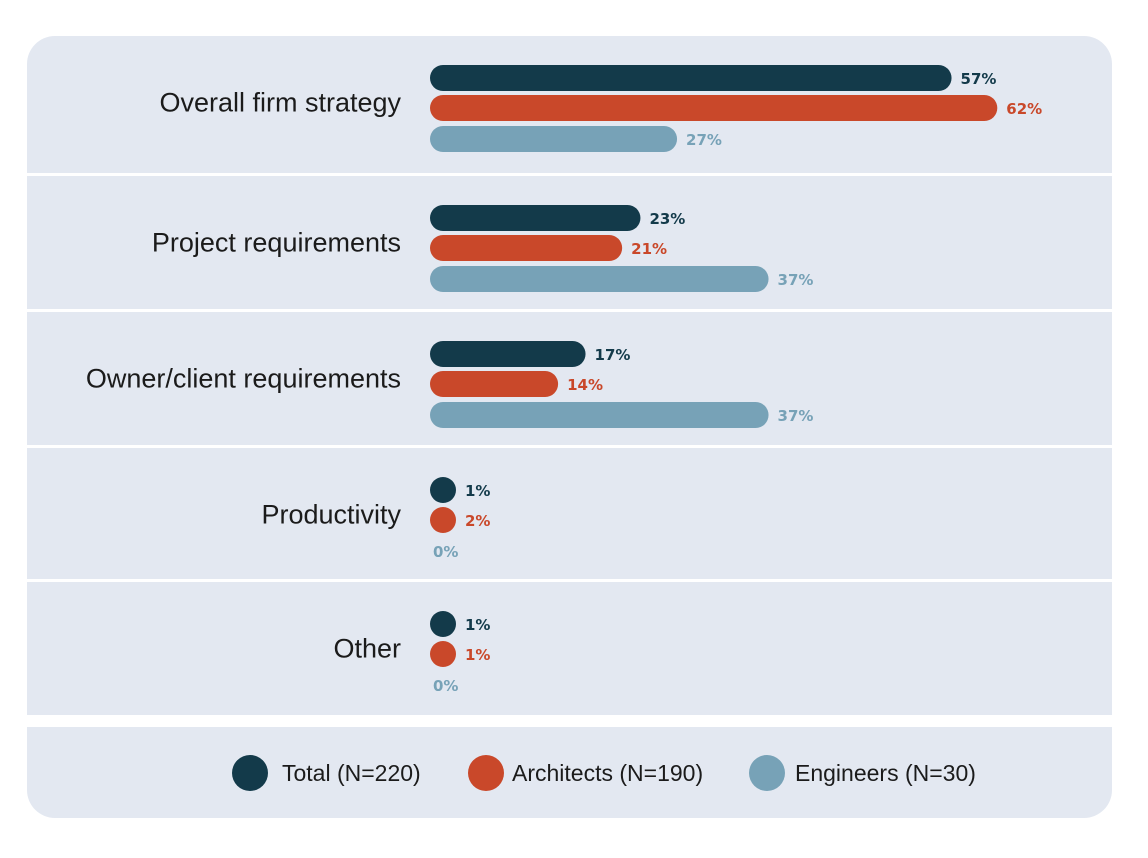  I want to click on bar-project-requirements-architects, so click(526, 248).